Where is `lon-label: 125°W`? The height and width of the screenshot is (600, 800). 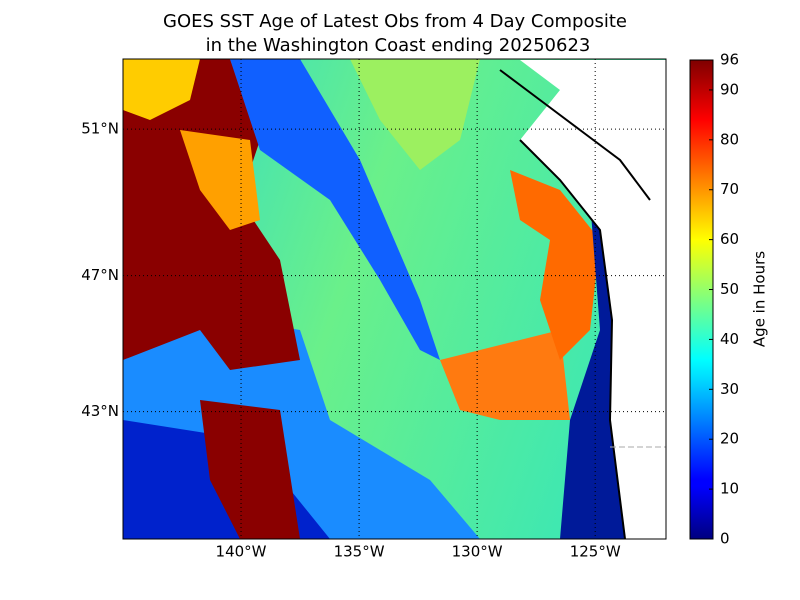
lon-label: 125°W is located at coordinates (595, 552).